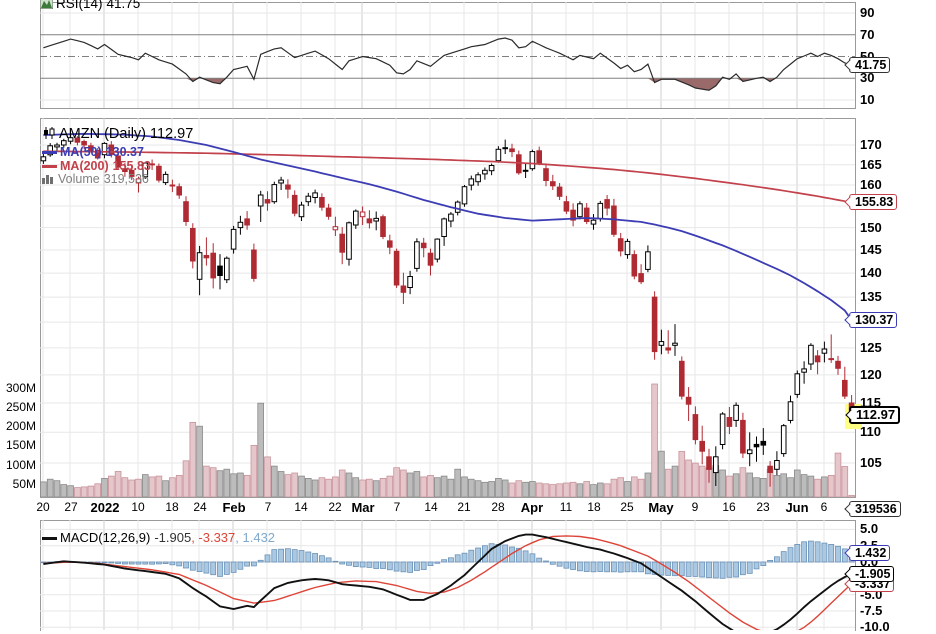 The image size is (936, 634). I want to click on price-tick: 145, so click(871, 249).